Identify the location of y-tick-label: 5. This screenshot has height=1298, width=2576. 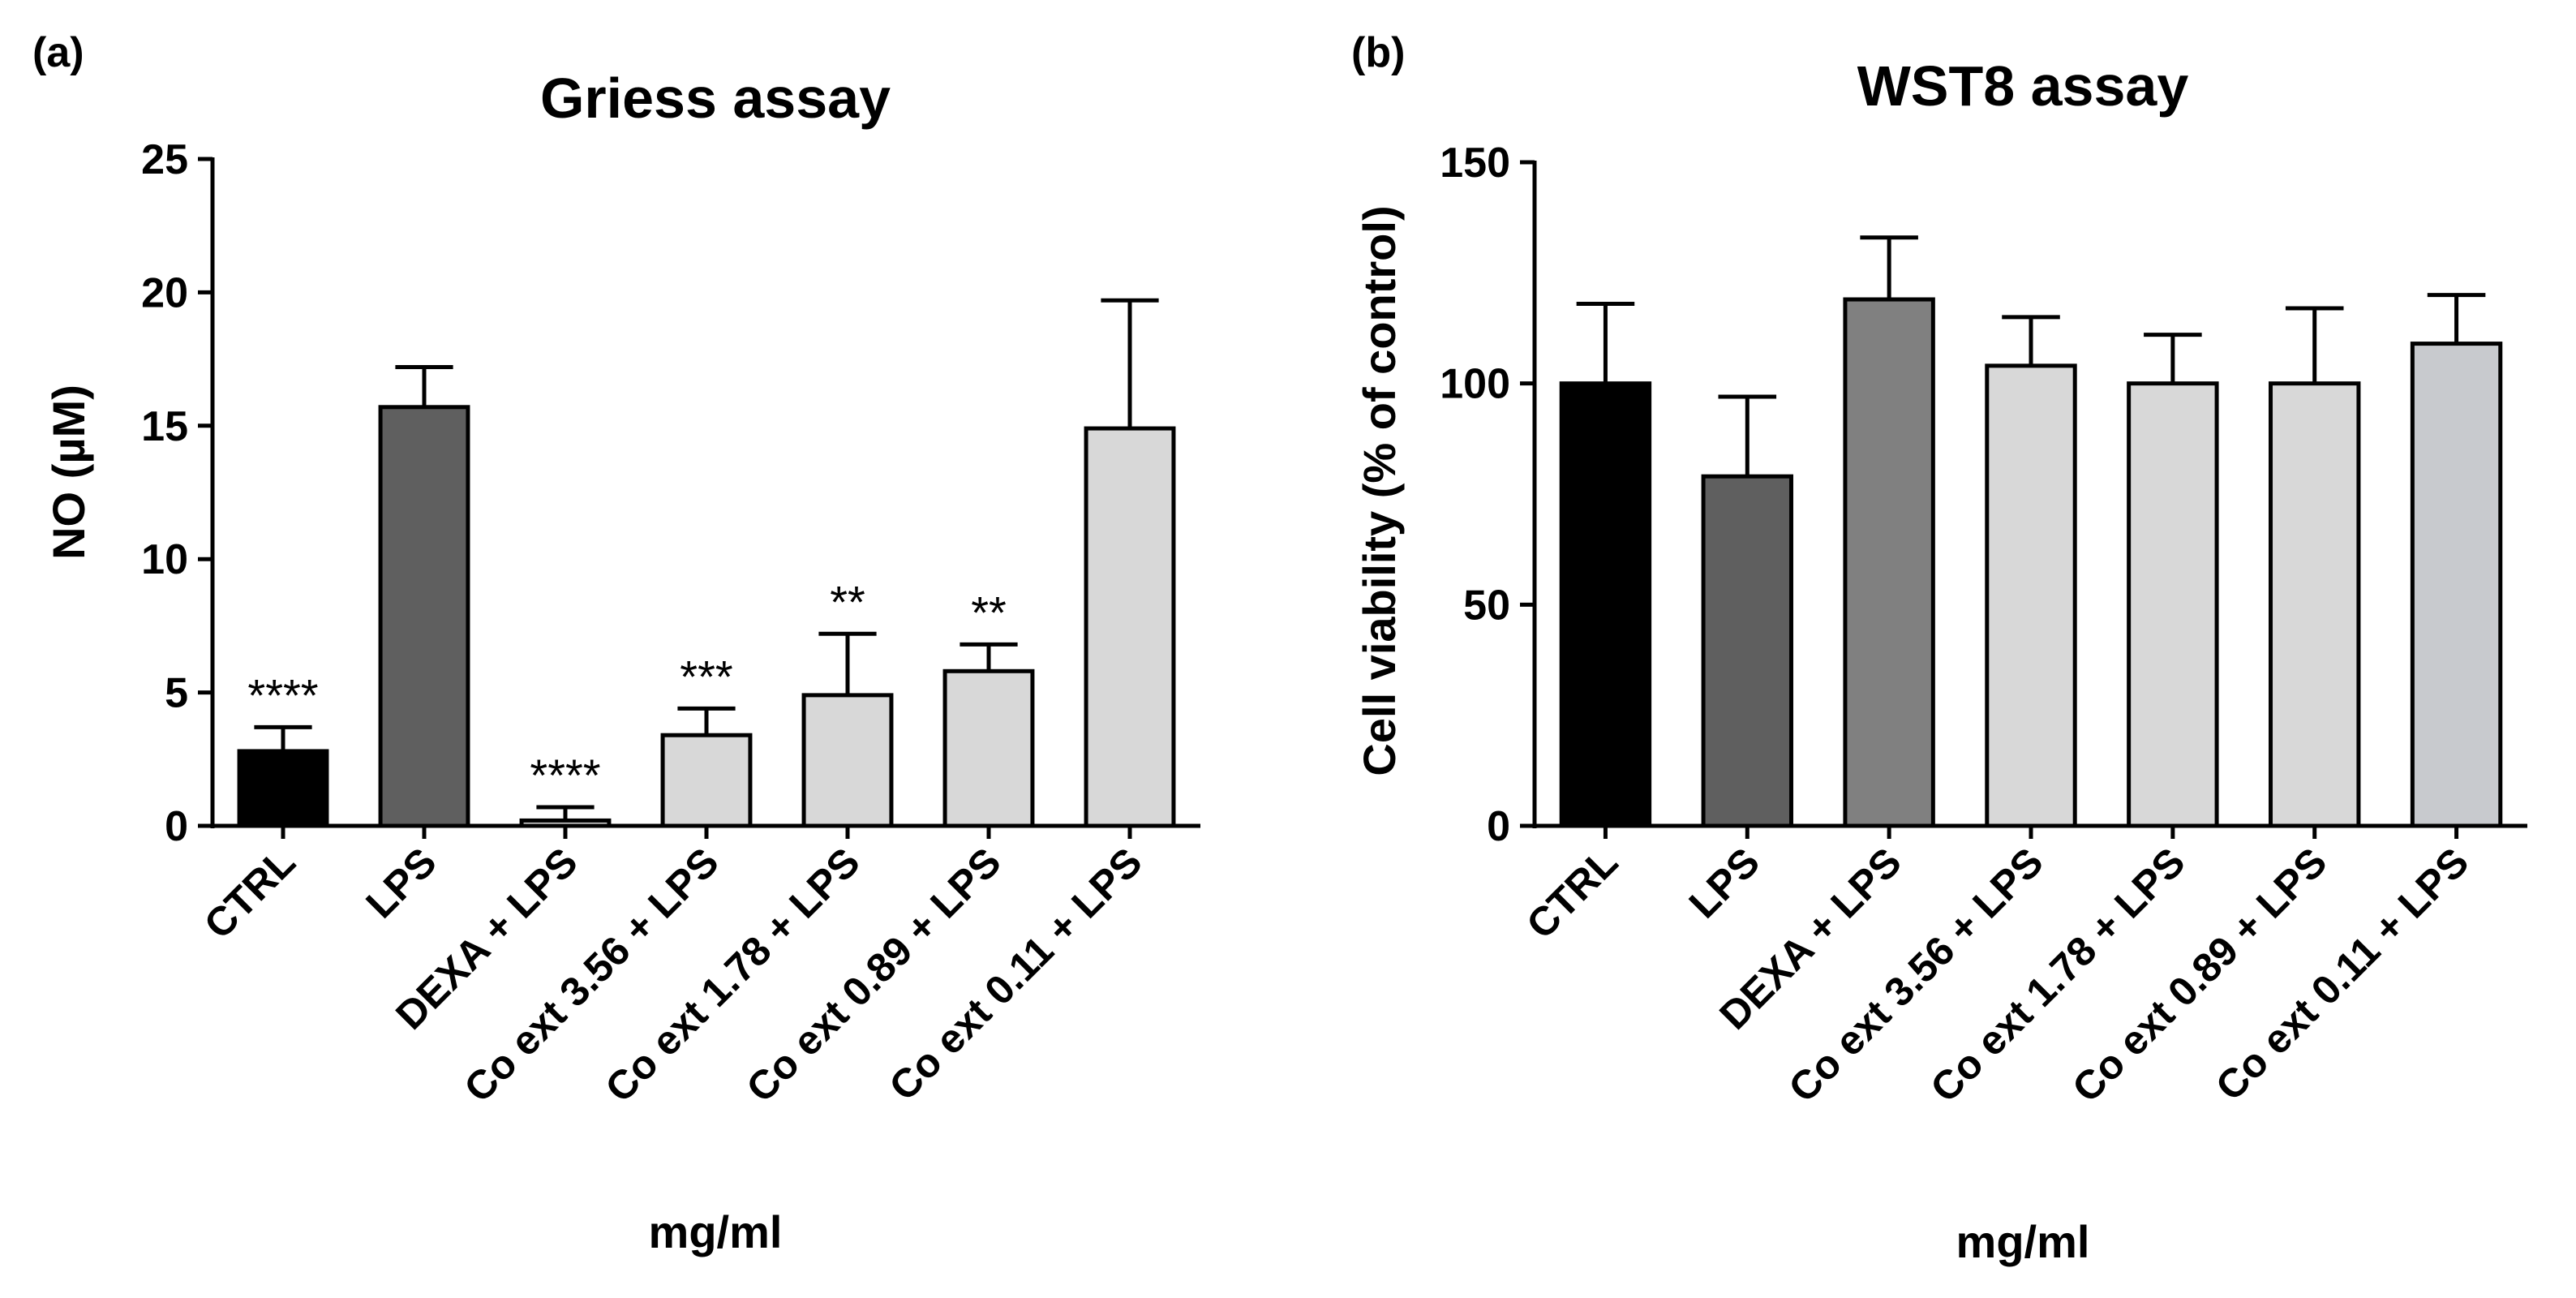
(176, 693).